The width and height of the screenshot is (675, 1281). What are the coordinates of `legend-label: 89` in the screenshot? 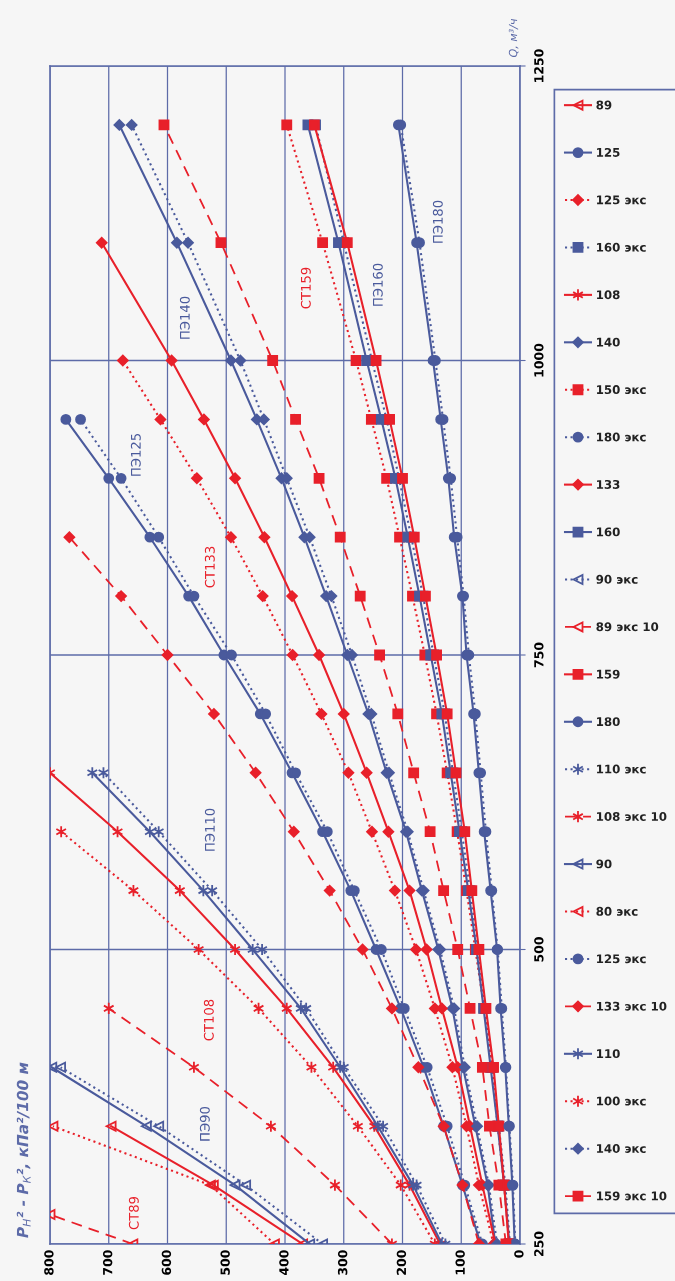 It's located at (604, 105).